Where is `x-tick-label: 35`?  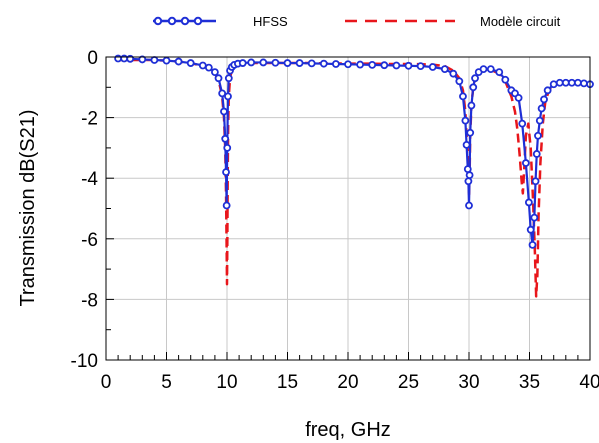 x-tick-label: 35 is located at coordinates (529, 382).